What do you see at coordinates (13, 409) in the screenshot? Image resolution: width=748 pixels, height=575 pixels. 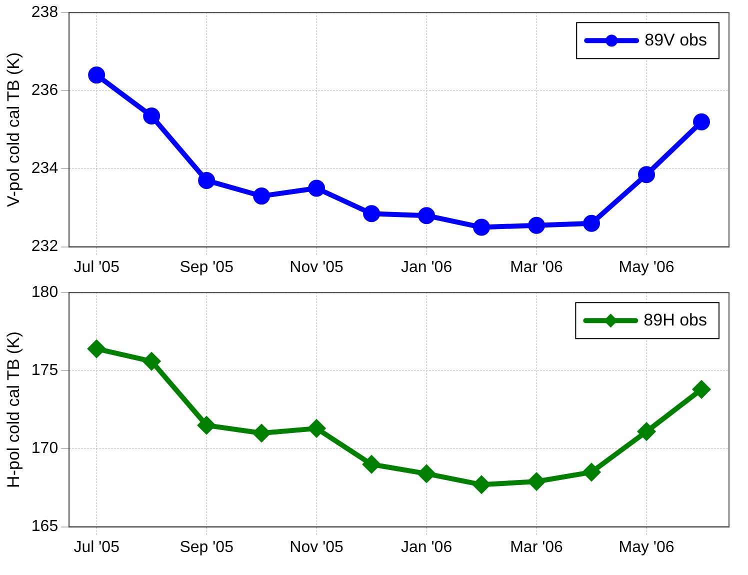 I see `y-axis-title: H-pol cold cal TB (K)` at bounding box center [13, 409].